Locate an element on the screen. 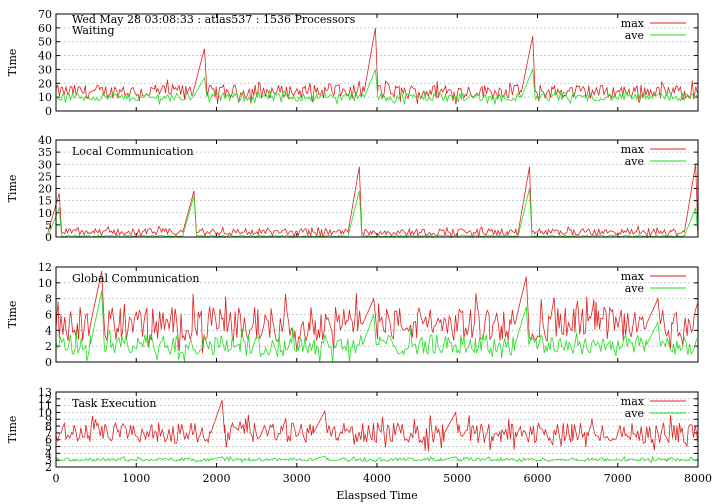 Image resolution: width=720 pixels, height=504 pixels. x-tick-label: 1000 is located at coordinates (136, 478).